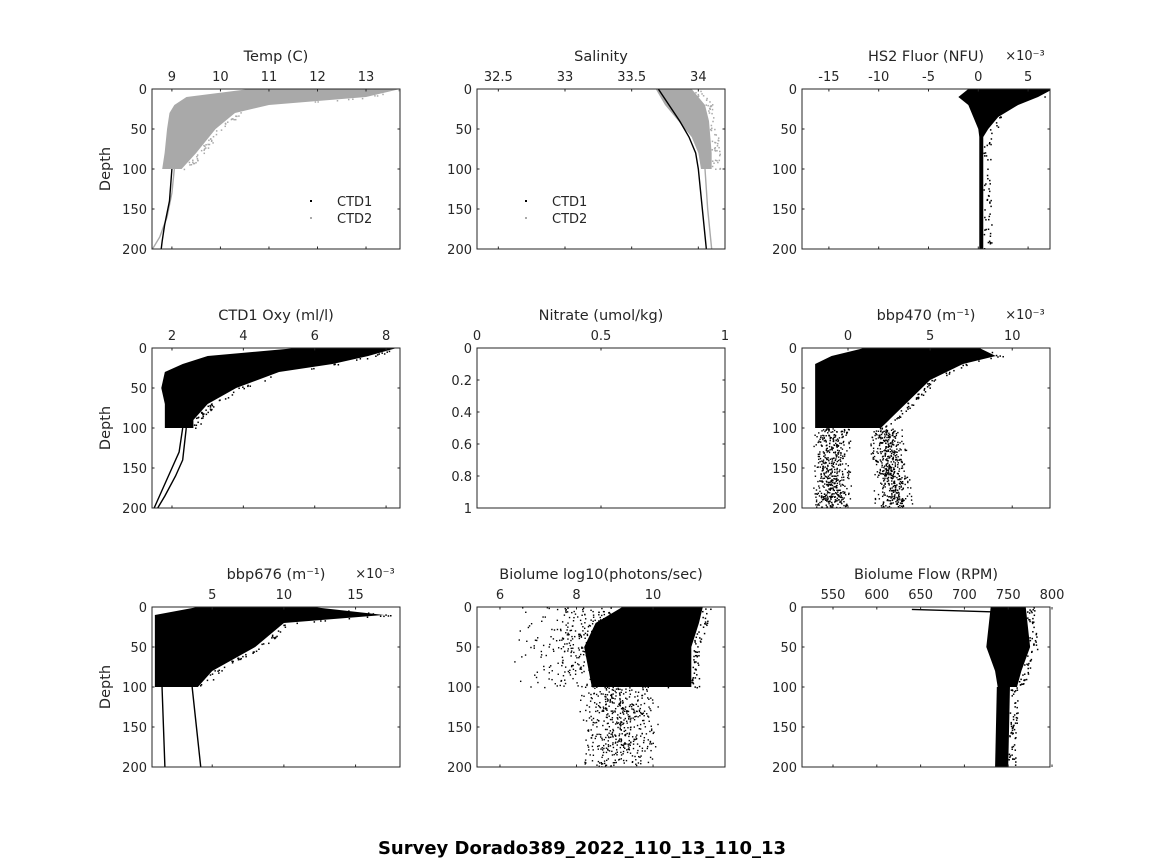  I want to click on x-tick-label: 550, so click(833, 595).